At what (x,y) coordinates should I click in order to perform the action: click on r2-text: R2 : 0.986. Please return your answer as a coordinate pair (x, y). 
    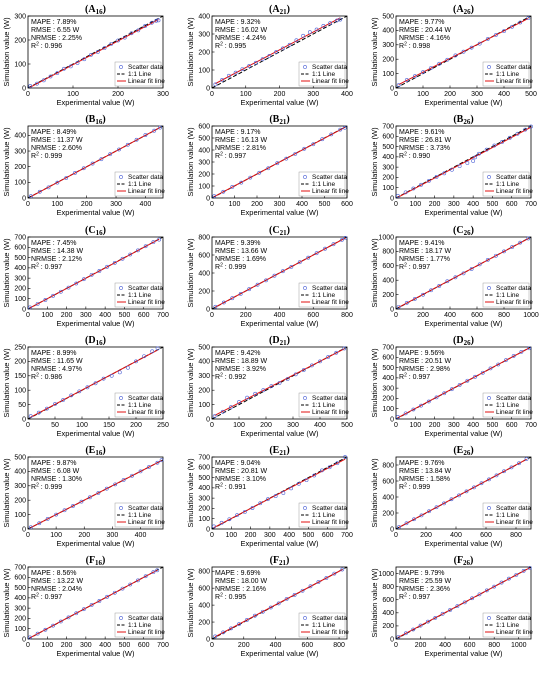
    Looking at the image, I should click on (46, 377).